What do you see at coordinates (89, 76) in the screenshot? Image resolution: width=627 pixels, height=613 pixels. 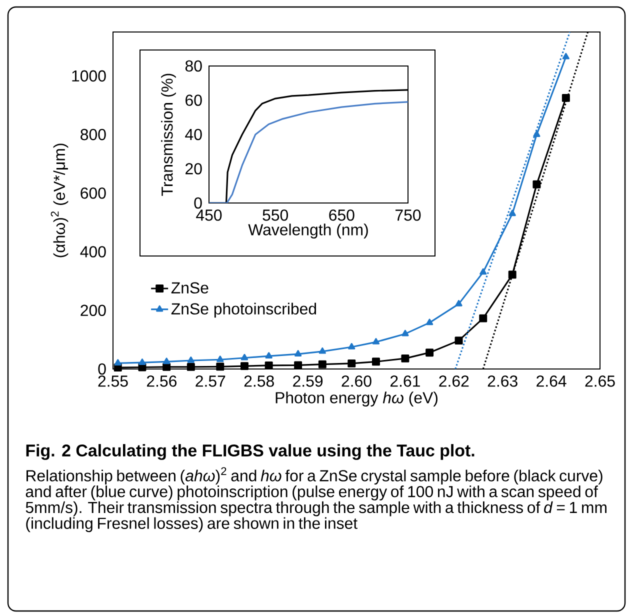 I see `y-tick-label: 1000` at bounding box center [89, 76].